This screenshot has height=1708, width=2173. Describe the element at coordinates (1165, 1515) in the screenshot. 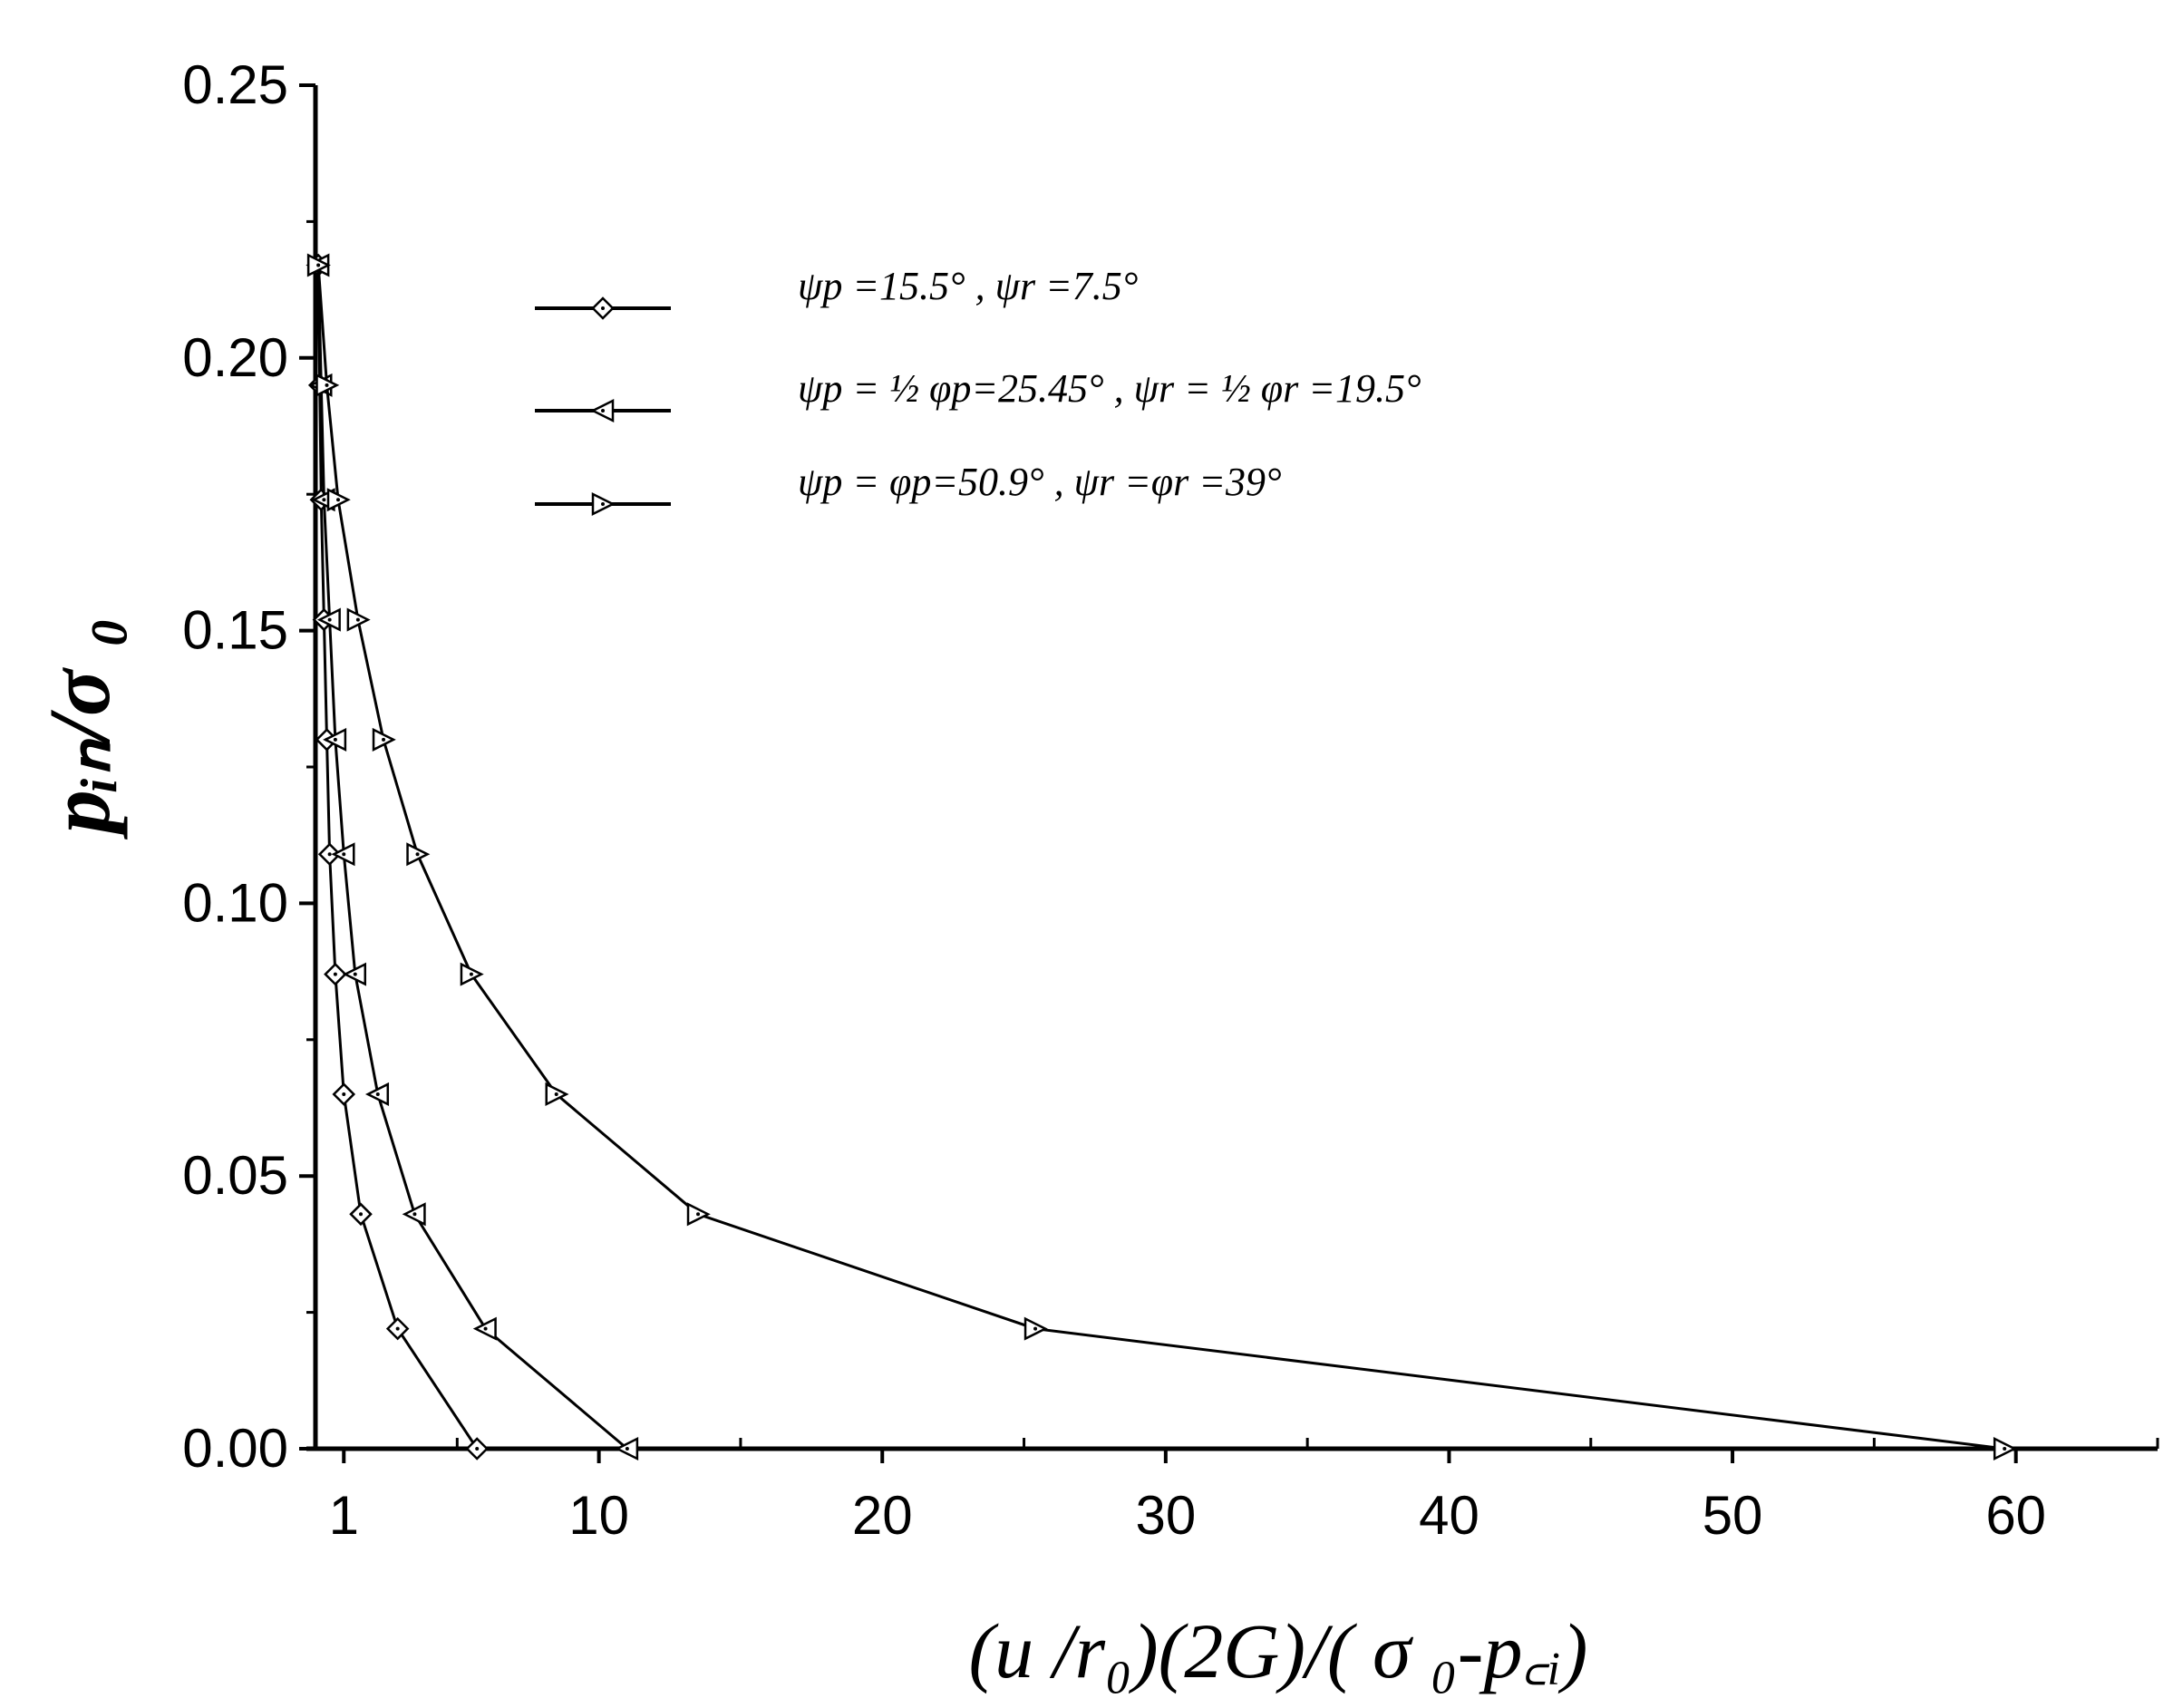

I see `x-tick-label: 30` at that location.